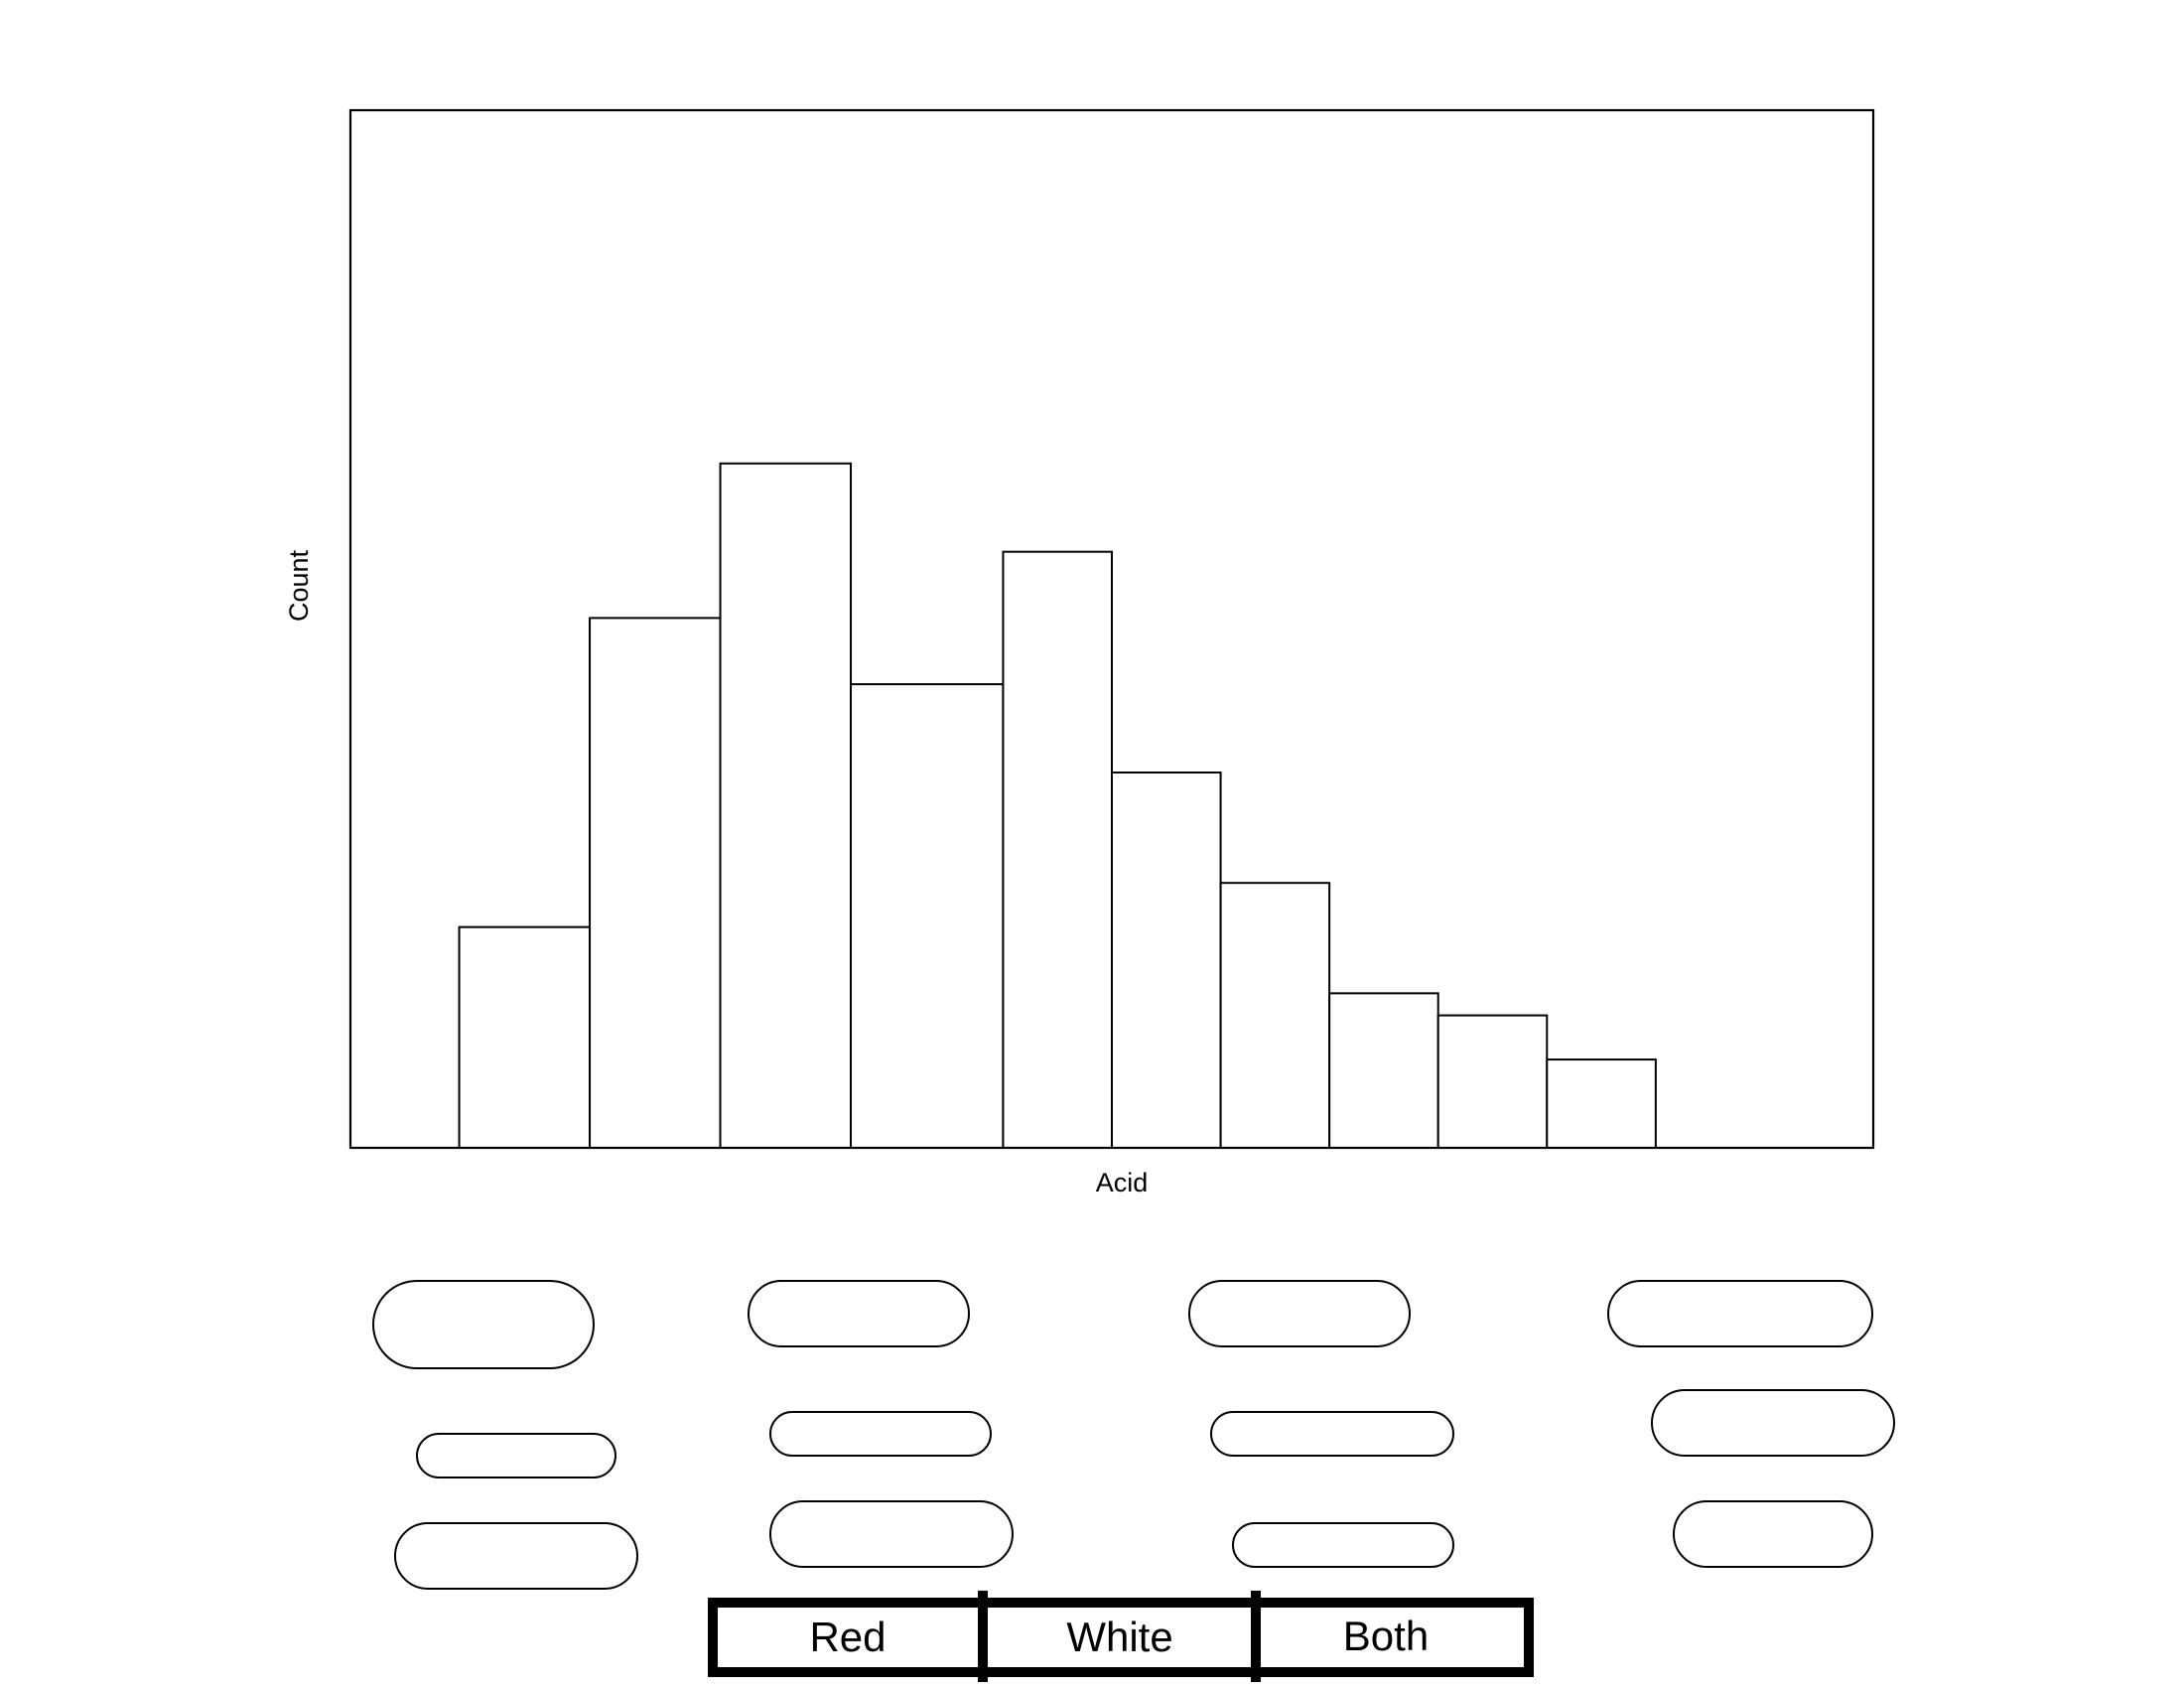  I want to click on y-axis-label: Count, so click(299, 585).